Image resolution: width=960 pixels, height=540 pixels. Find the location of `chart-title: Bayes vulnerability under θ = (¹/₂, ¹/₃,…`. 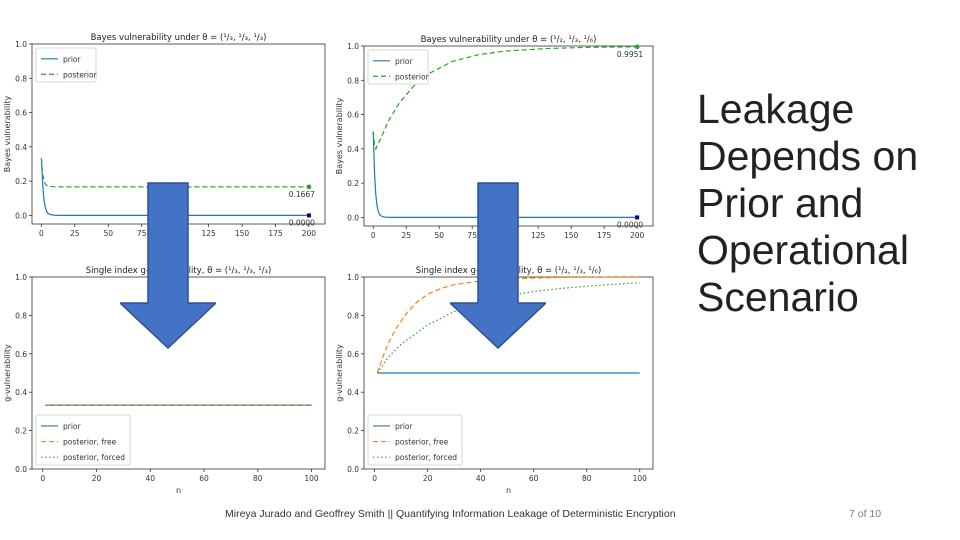

chart-title: Bayes vulnerability under θ = (¹/₂, ¹/₃,… is located at coordinates (509, 40).